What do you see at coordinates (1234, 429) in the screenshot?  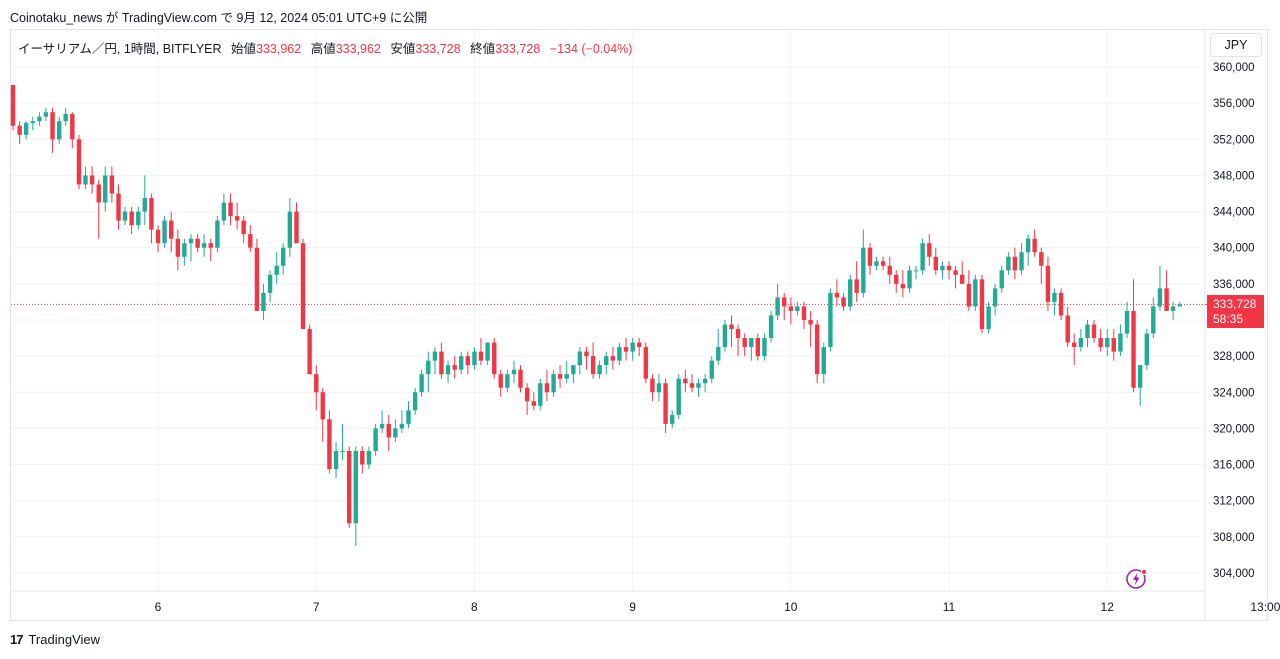 I see `y-tick-label: 320,000` at bounding box center [1234, 429].